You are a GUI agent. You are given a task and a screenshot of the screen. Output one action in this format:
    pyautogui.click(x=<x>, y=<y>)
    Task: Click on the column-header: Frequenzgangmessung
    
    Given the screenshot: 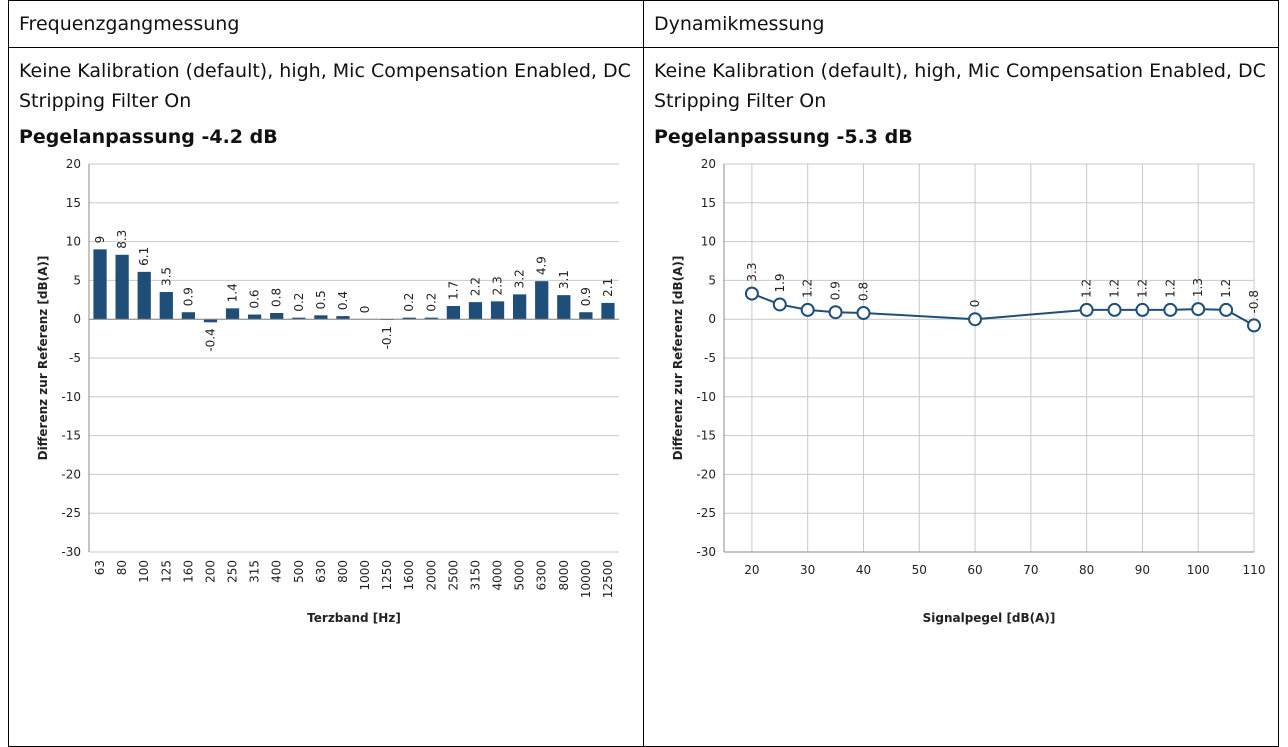 What is the action you would take?
    pyautogui.click(x=326, y=24)
    